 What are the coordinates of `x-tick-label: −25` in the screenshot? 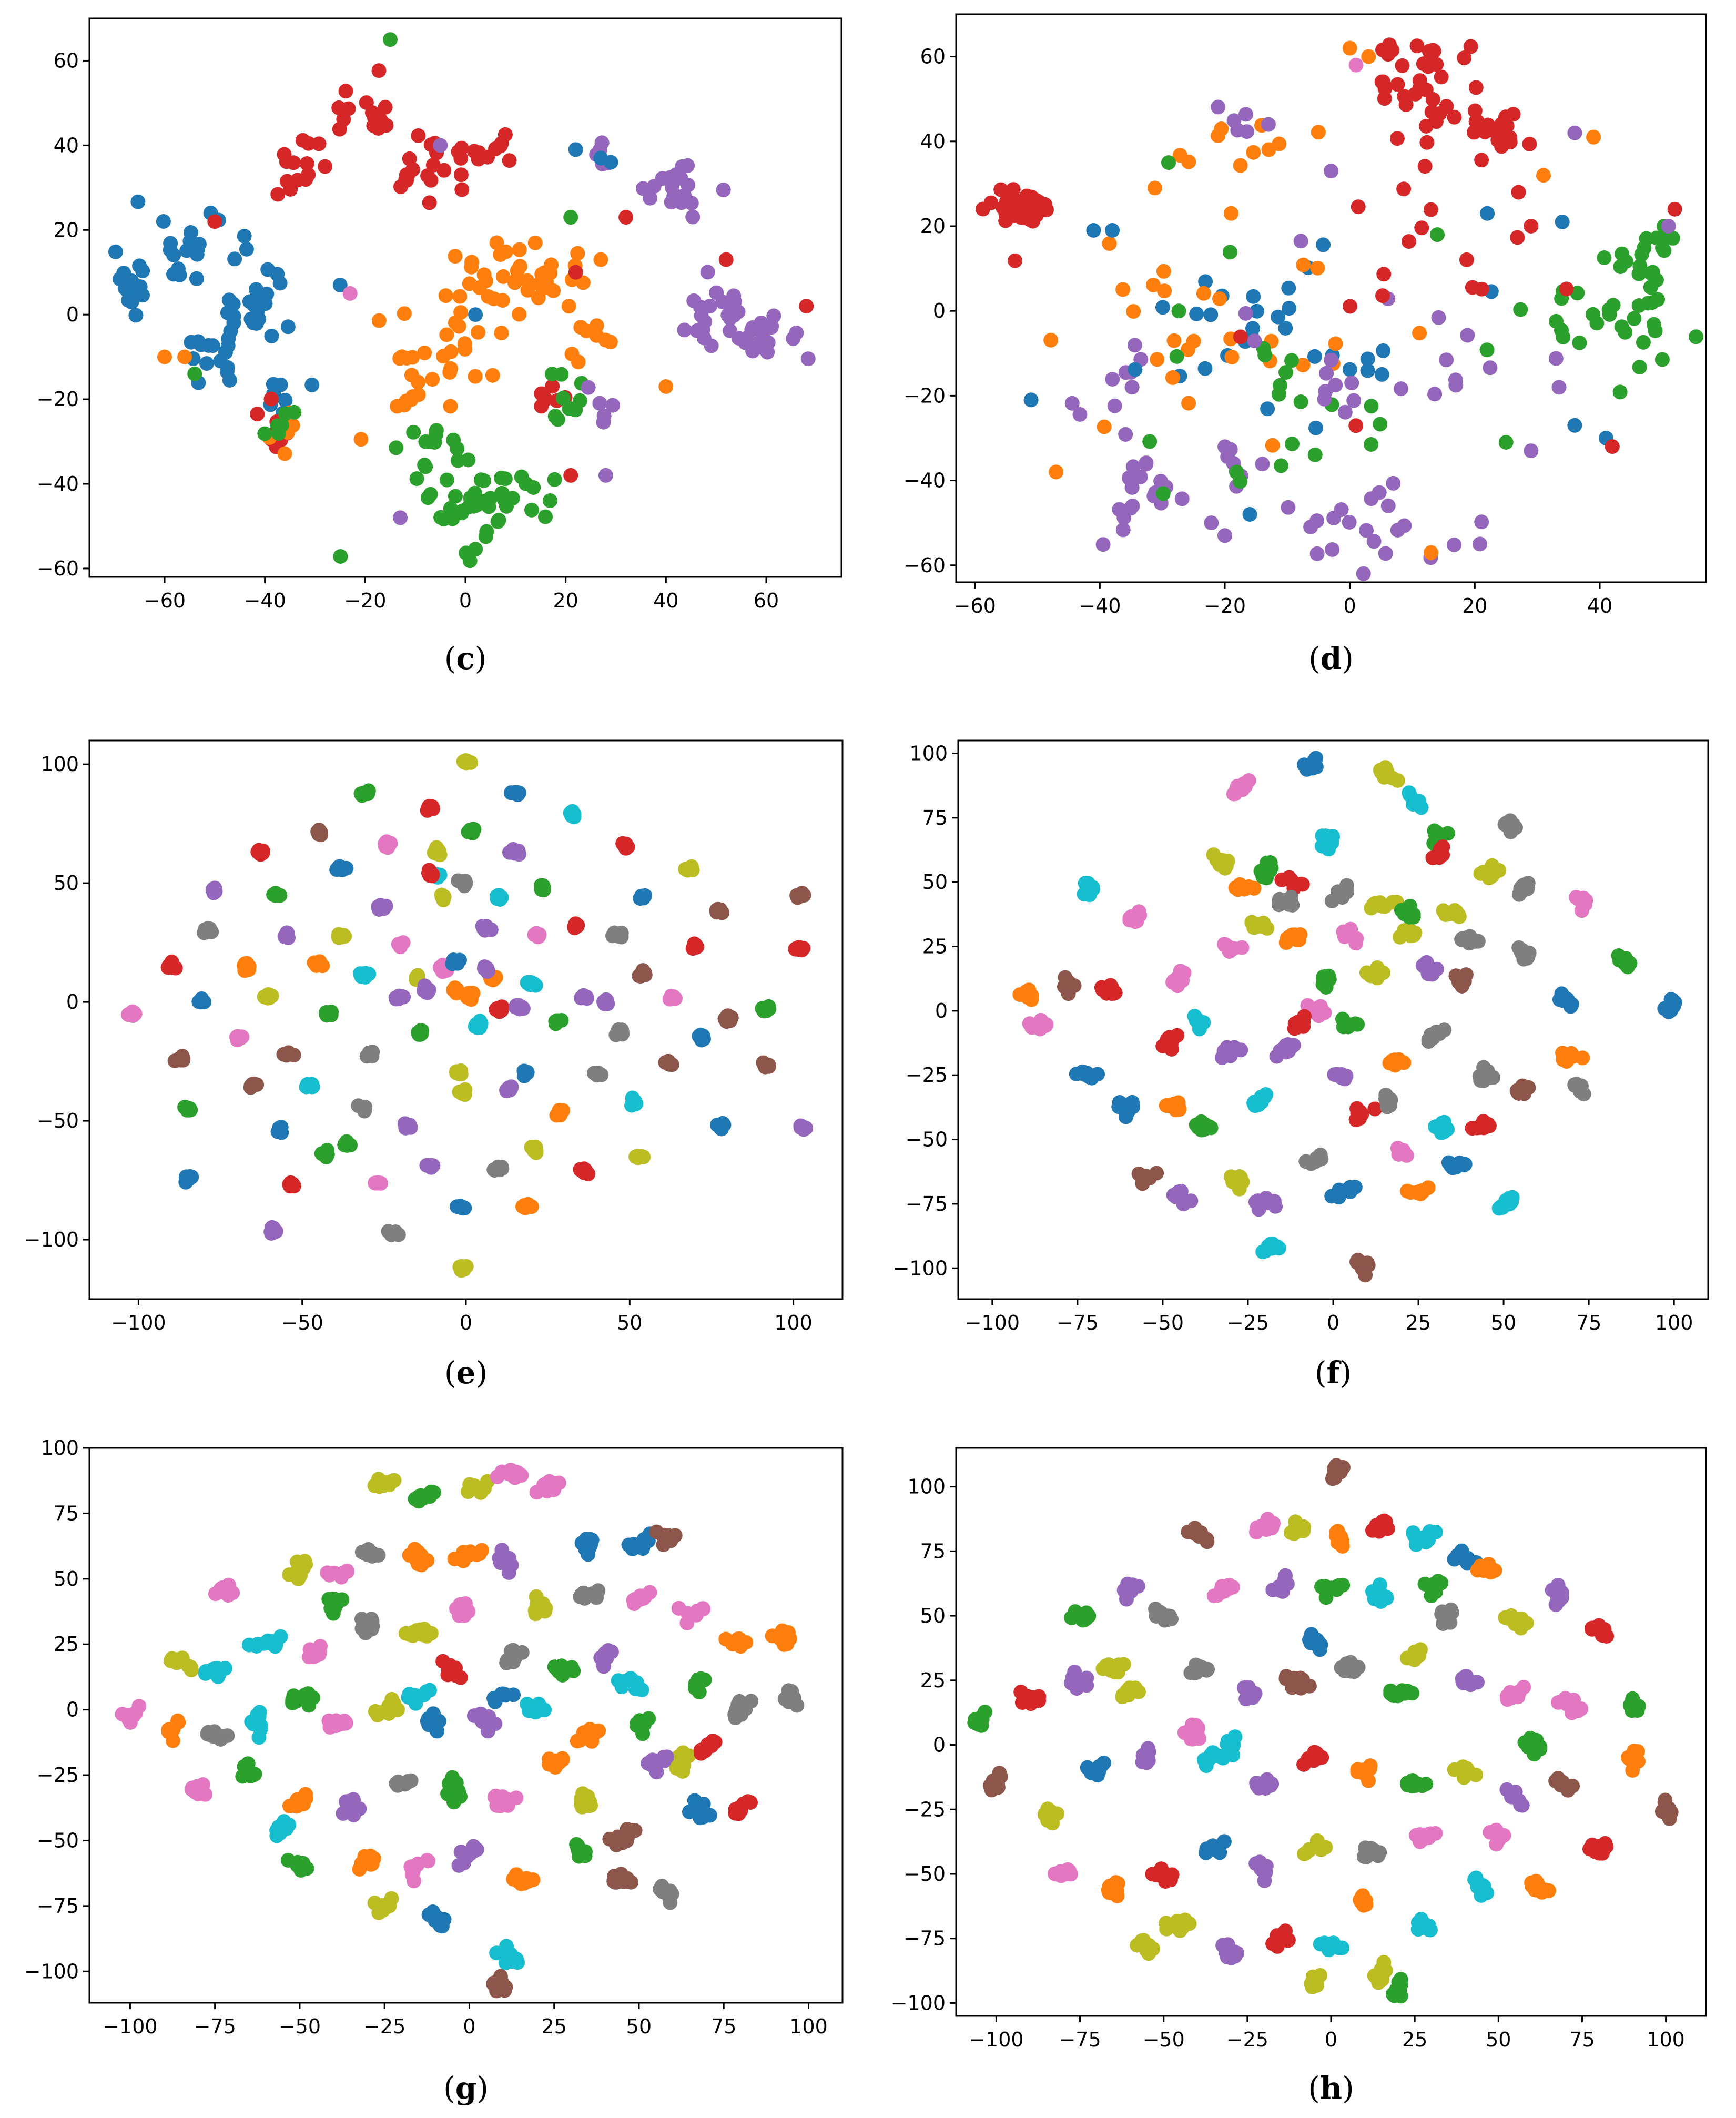 It's located at (1248, 1322).